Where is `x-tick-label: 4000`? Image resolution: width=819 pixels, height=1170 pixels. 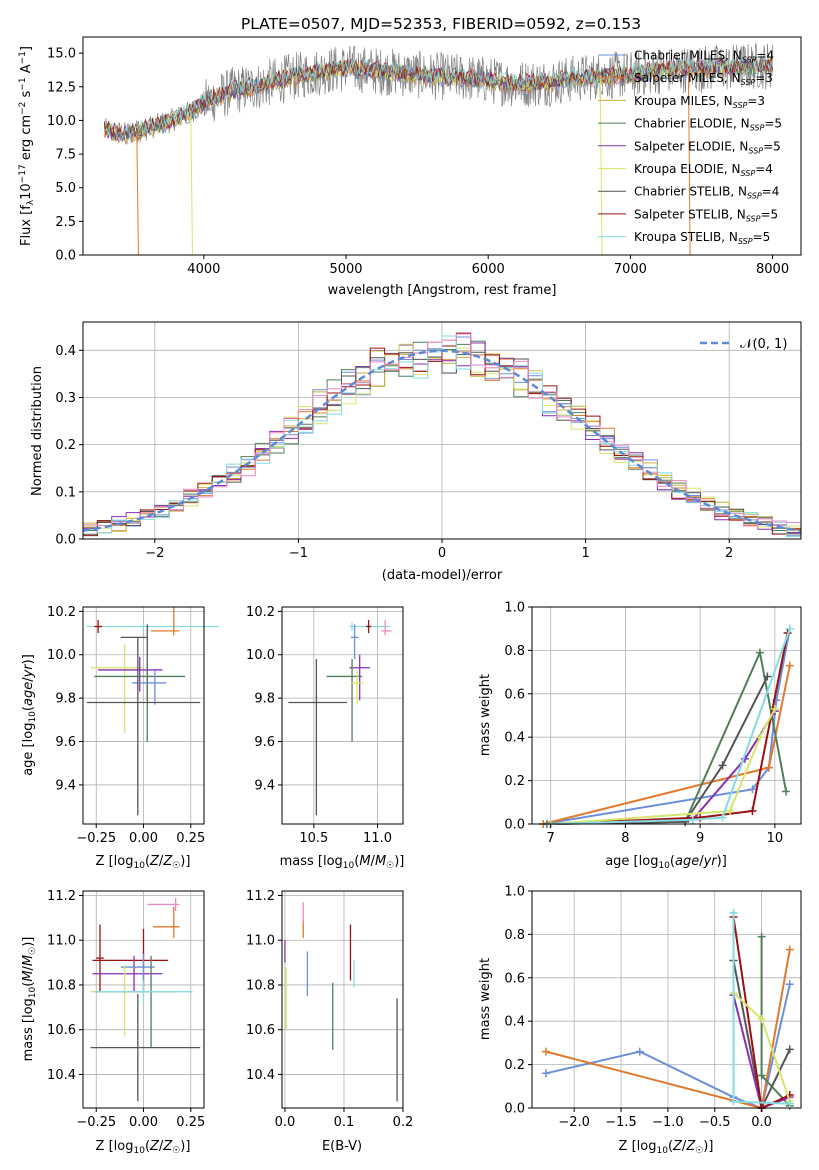
x-tick-label: 4000 is located at coordinates (203, 269).